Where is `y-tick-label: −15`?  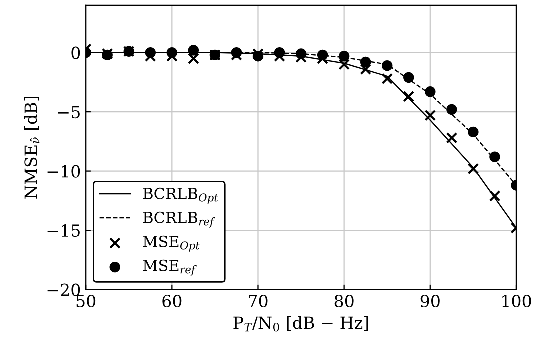
y-tick-label: −15 is located at coordinates (64, 231).